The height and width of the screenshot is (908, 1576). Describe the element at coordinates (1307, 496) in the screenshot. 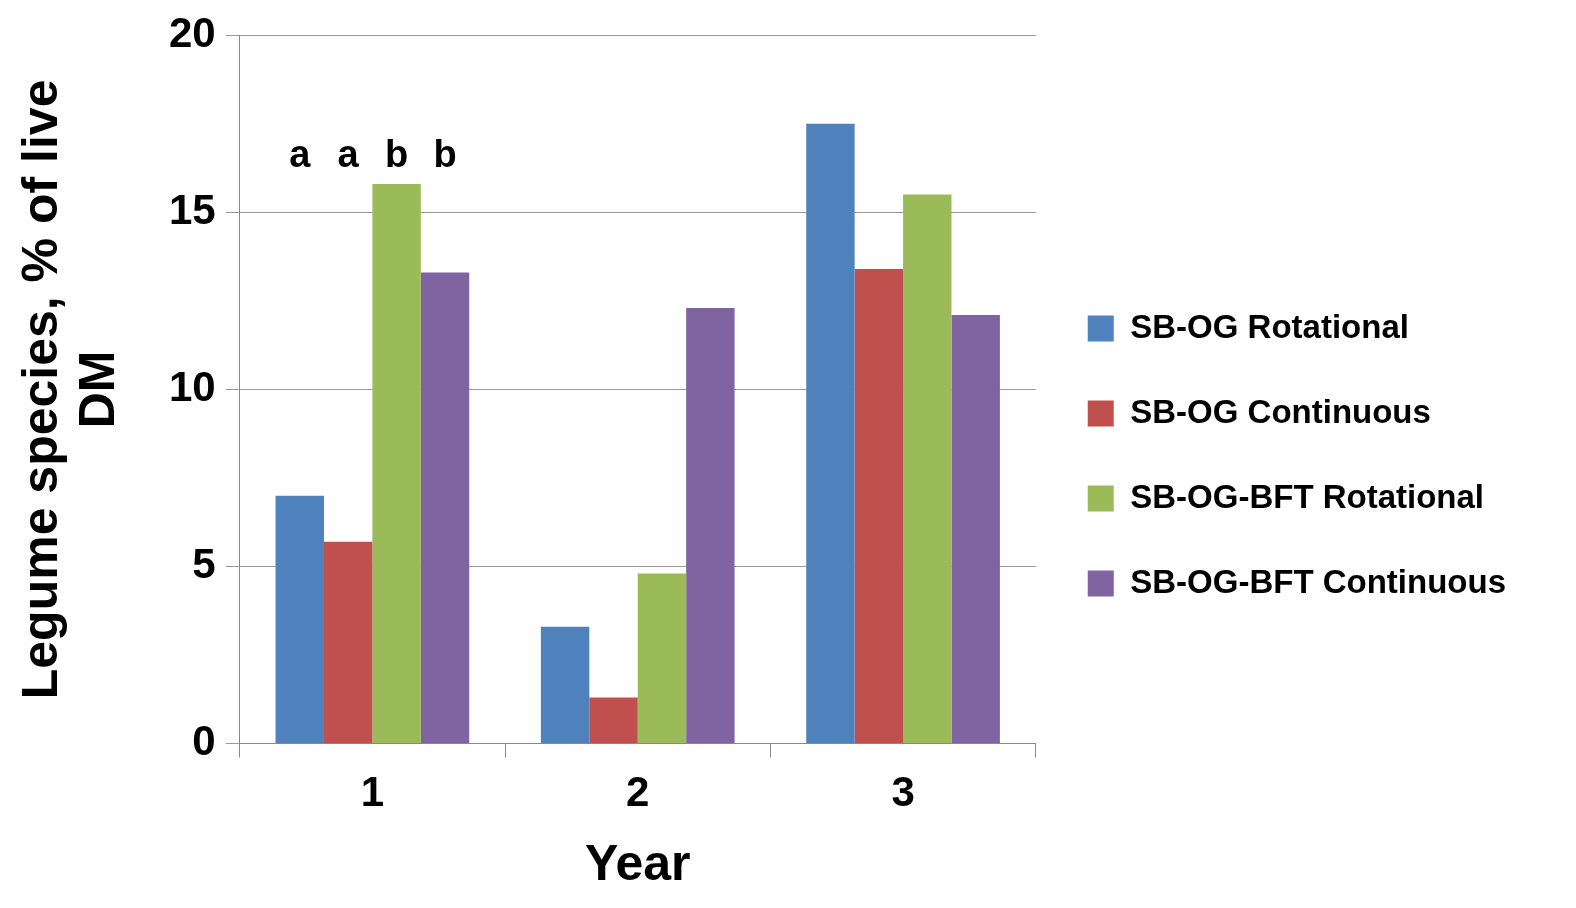

I see `legend-label: SB-OG-BFT Rotational` at that location.